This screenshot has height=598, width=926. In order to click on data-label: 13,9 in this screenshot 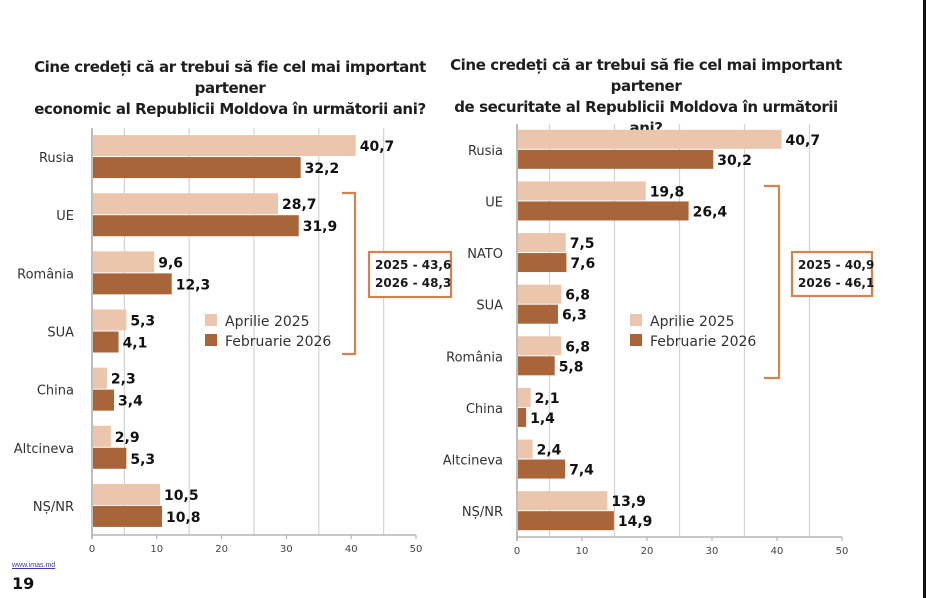, I will do `click(628, 502)`.